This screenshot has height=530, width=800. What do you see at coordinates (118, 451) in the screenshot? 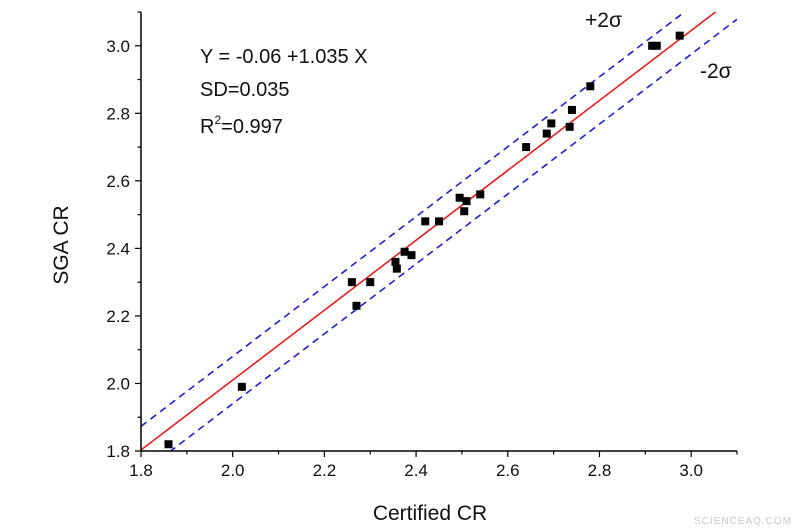
I see `y-tick-label: 1.8` at bounding box center [118, 451].